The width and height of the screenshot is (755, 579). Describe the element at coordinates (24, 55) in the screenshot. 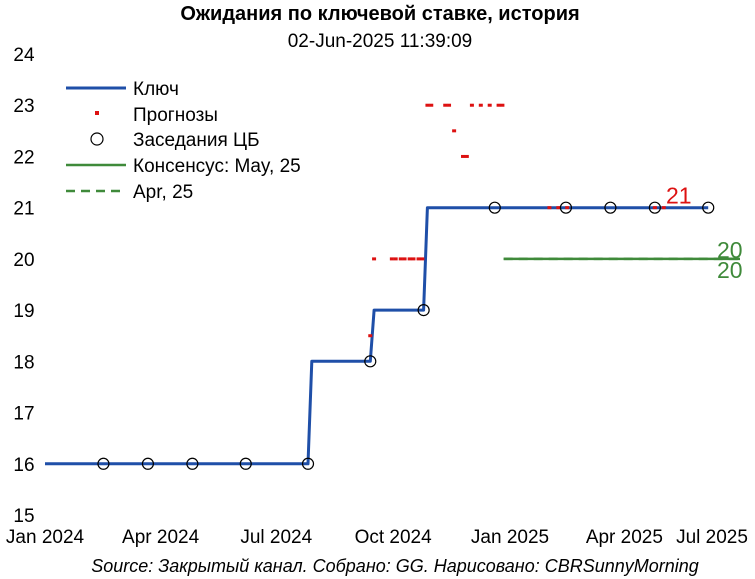

I see `y-tick-label: 24` at that location.